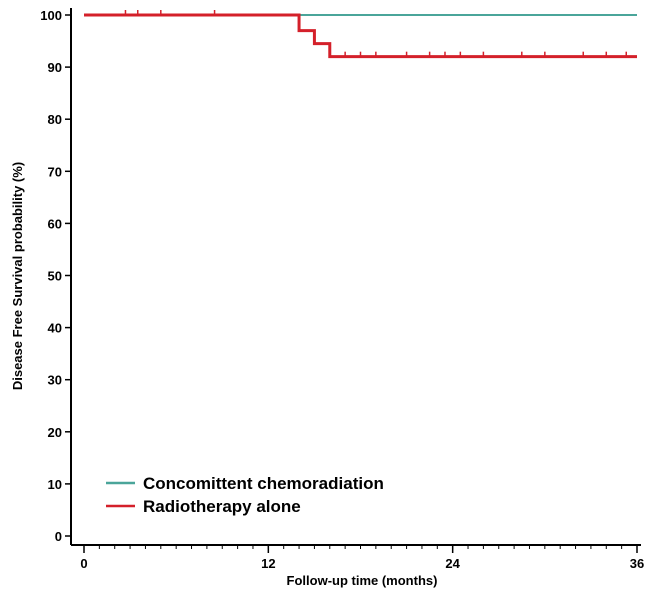 Image resolution: width=648 pixels, height=594 pixels. Describe the element at coordinates (362, 580) in the screenshot. I see `x-axis-title: Follow-up time (months)` at that location.